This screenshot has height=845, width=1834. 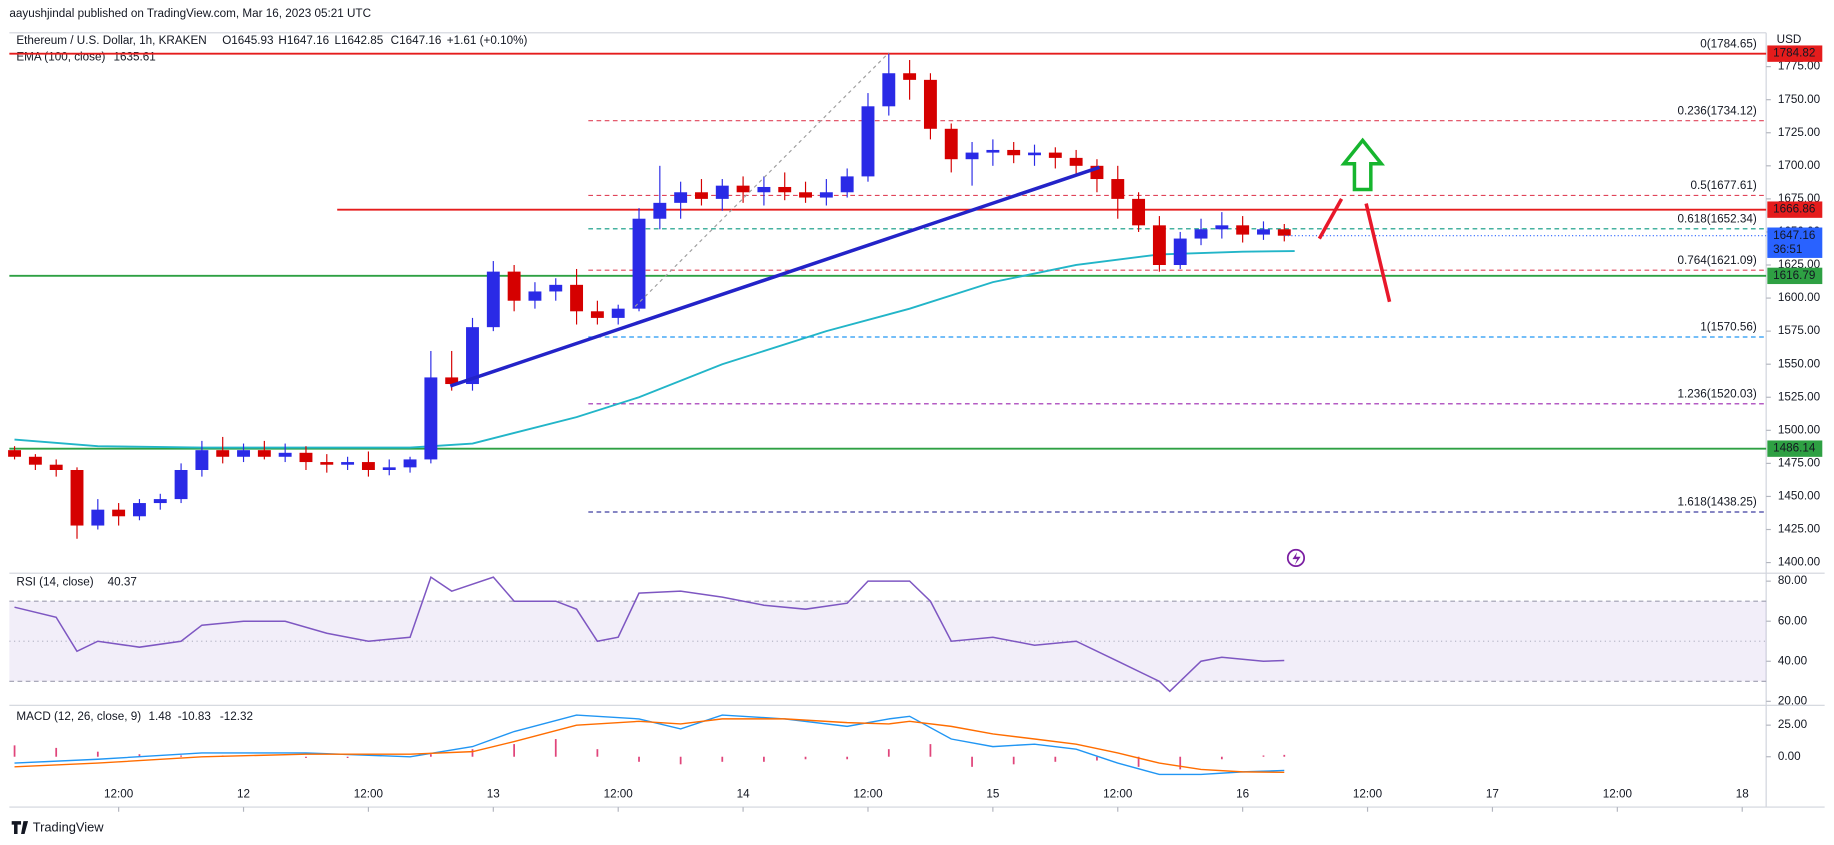 I want to click on fib-label: 0.618(1652.34), so click(x=1717, y=219).